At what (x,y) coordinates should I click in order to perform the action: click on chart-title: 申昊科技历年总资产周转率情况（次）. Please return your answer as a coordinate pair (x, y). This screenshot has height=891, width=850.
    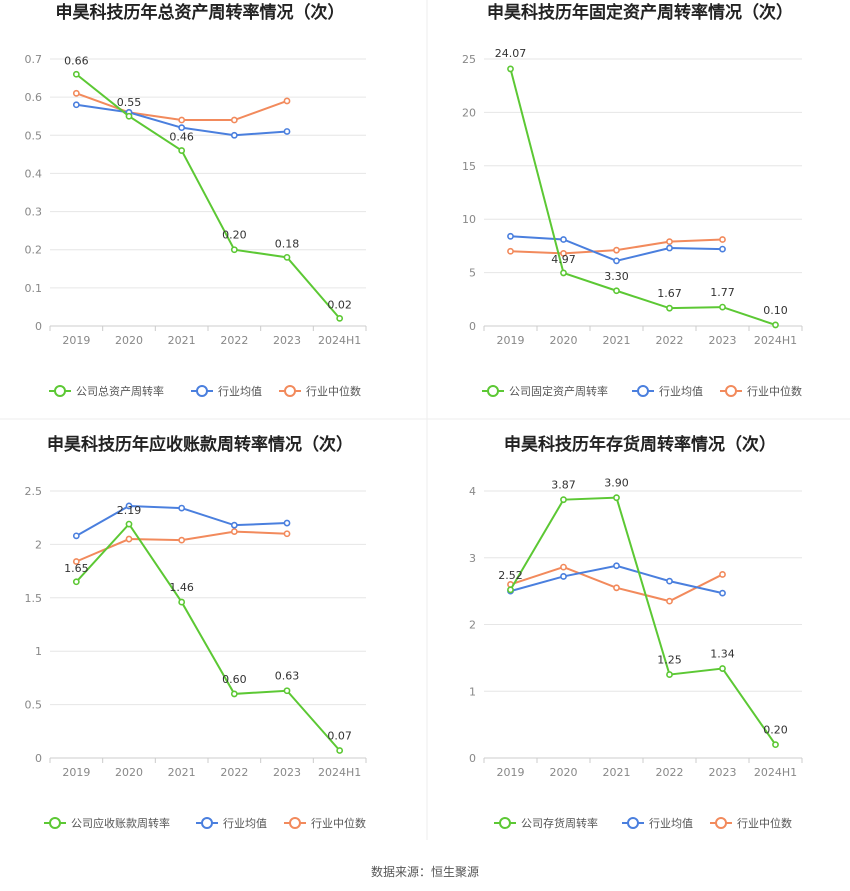
    Looking at the image, I should click on (200, 12).